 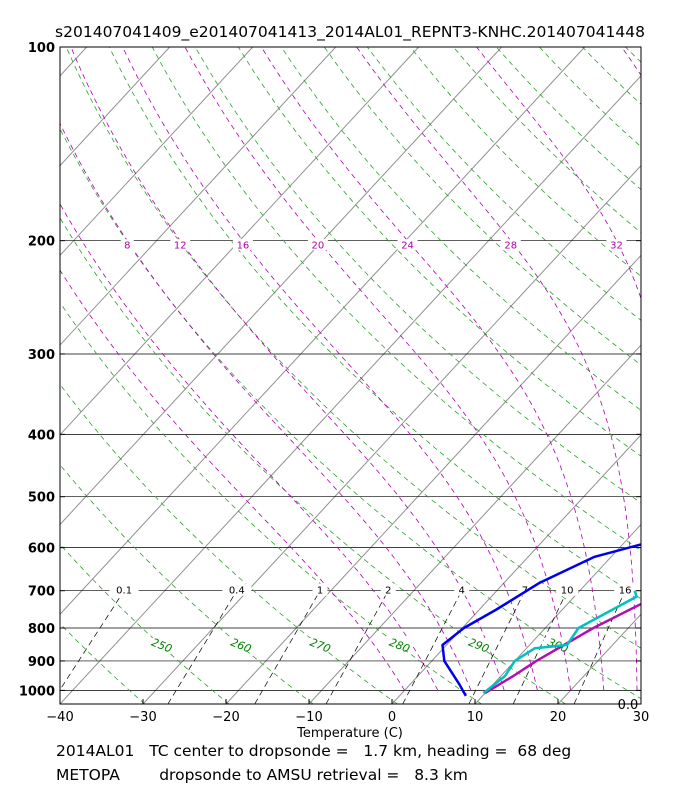 What do you see at coordinates (41, 498) in the screenshot?
I see `y-tick-label: 500` at bounding box center [41, 498].